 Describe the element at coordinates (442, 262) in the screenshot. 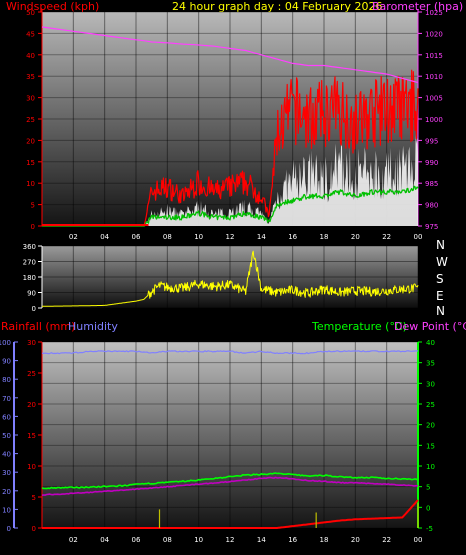

I see `compass-west: W` at that location.